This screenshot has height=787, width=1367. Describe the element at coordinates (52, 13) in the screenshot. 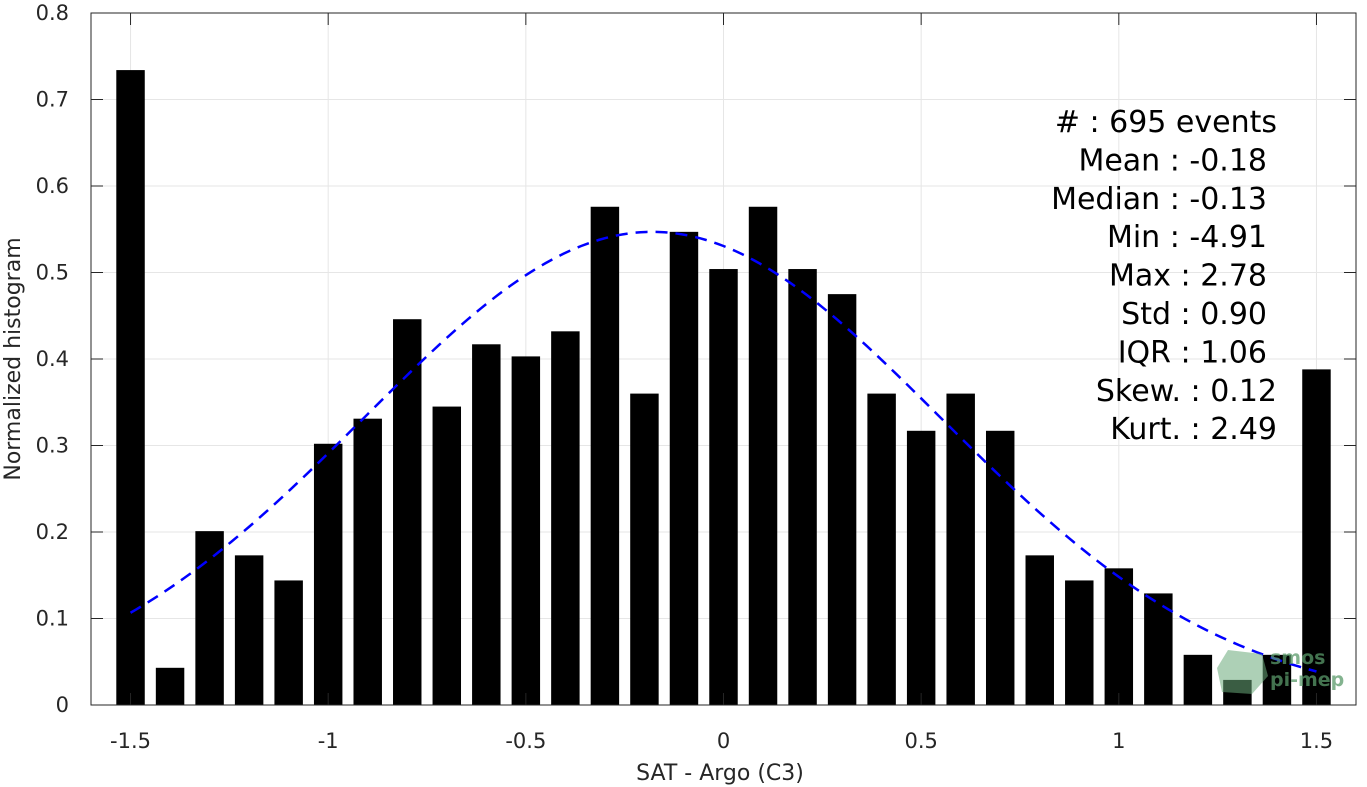

I see `y-tick-label: 0.8` at that location.